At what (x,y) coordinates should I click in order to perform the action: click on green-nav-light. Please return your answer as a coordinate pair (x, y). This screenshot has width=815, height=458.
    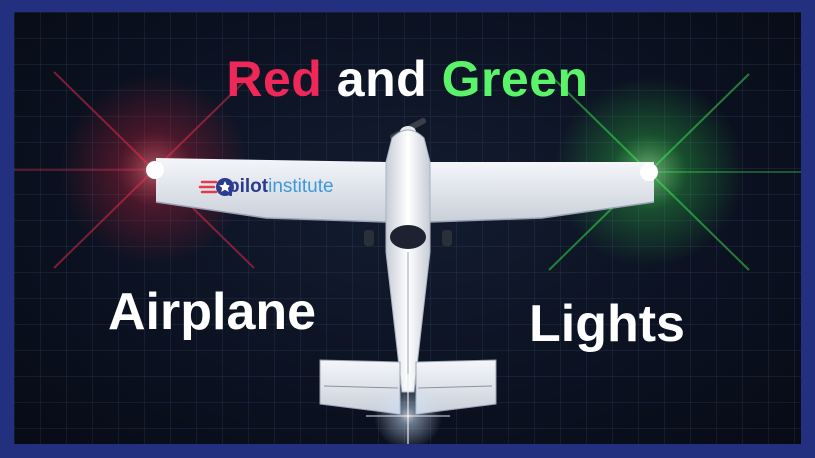
    Looking at the image, I should click on (649, 172).